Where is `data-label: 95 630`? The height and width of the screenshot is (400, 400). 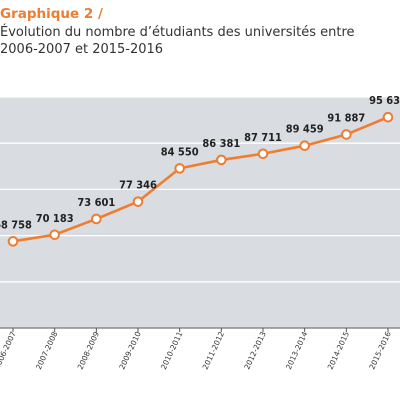
data-label: 95 630 is located at coordinates (384, 100).